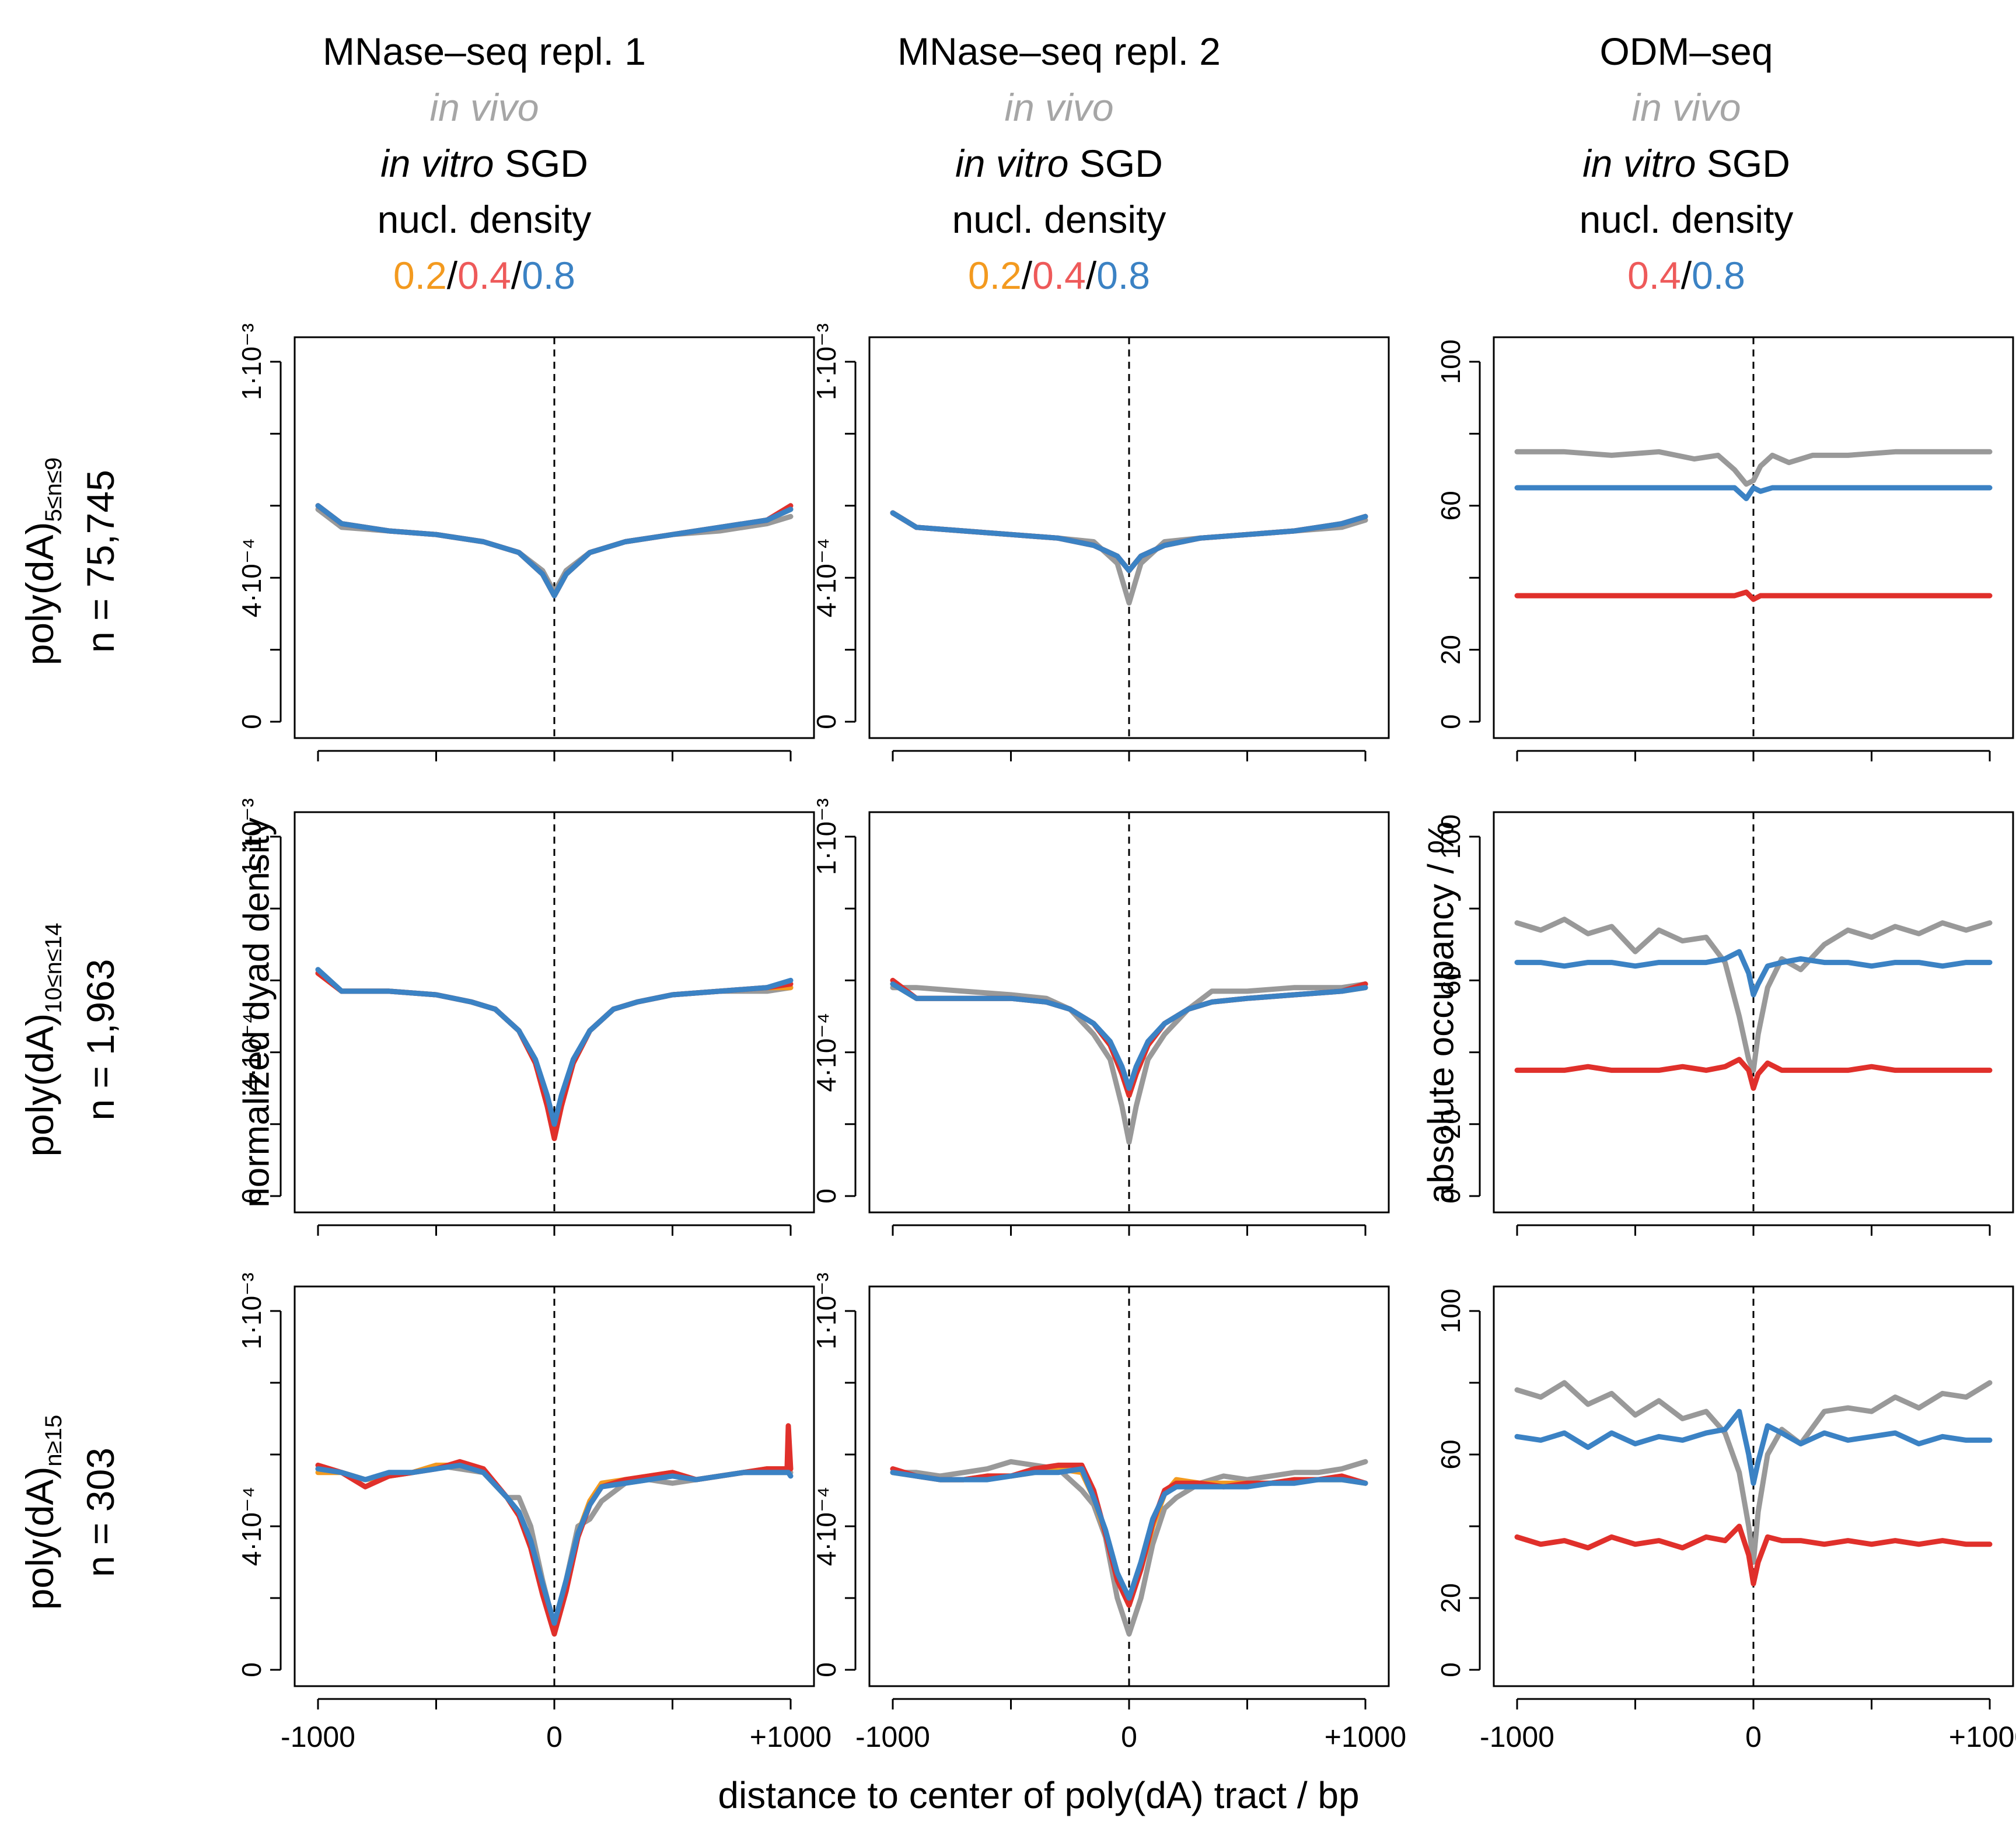  What do you see at coordinates (1724, 548) in the screenshot?
I see `panel-row1-col3: 0 20 60 100` at bounding box center [1724, 548].